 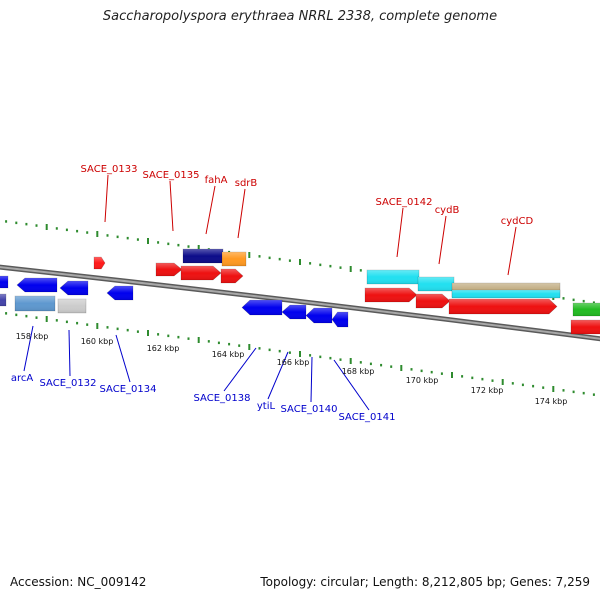 I want to click on gene-label-forward: fahA, so click(x=216, y=180).